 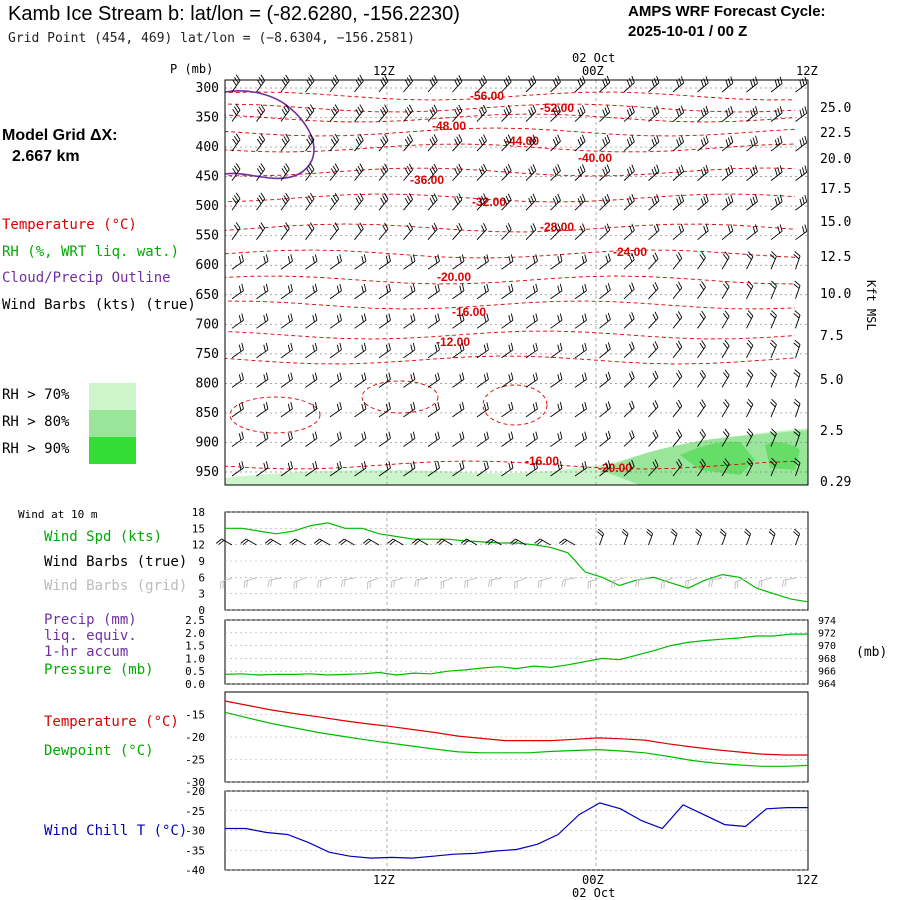 What do you see at coordinates (835, 482) in the screenshot?
I see `kft-tick-label: 0.29` at bounding box center [835, 482].